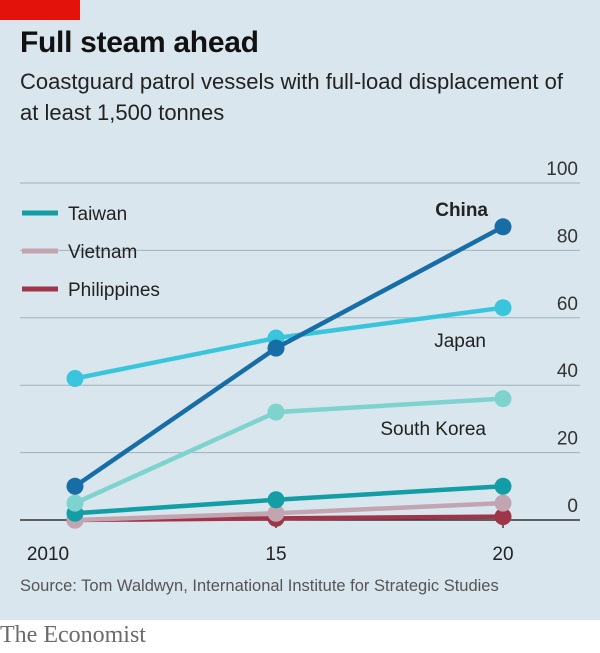 This screenshot has height=653, width=600. What do you see at coordinates (139, 42) in the screenshot?
I see `chart-title: Full steam ahead` at bounding box center [139, 42].